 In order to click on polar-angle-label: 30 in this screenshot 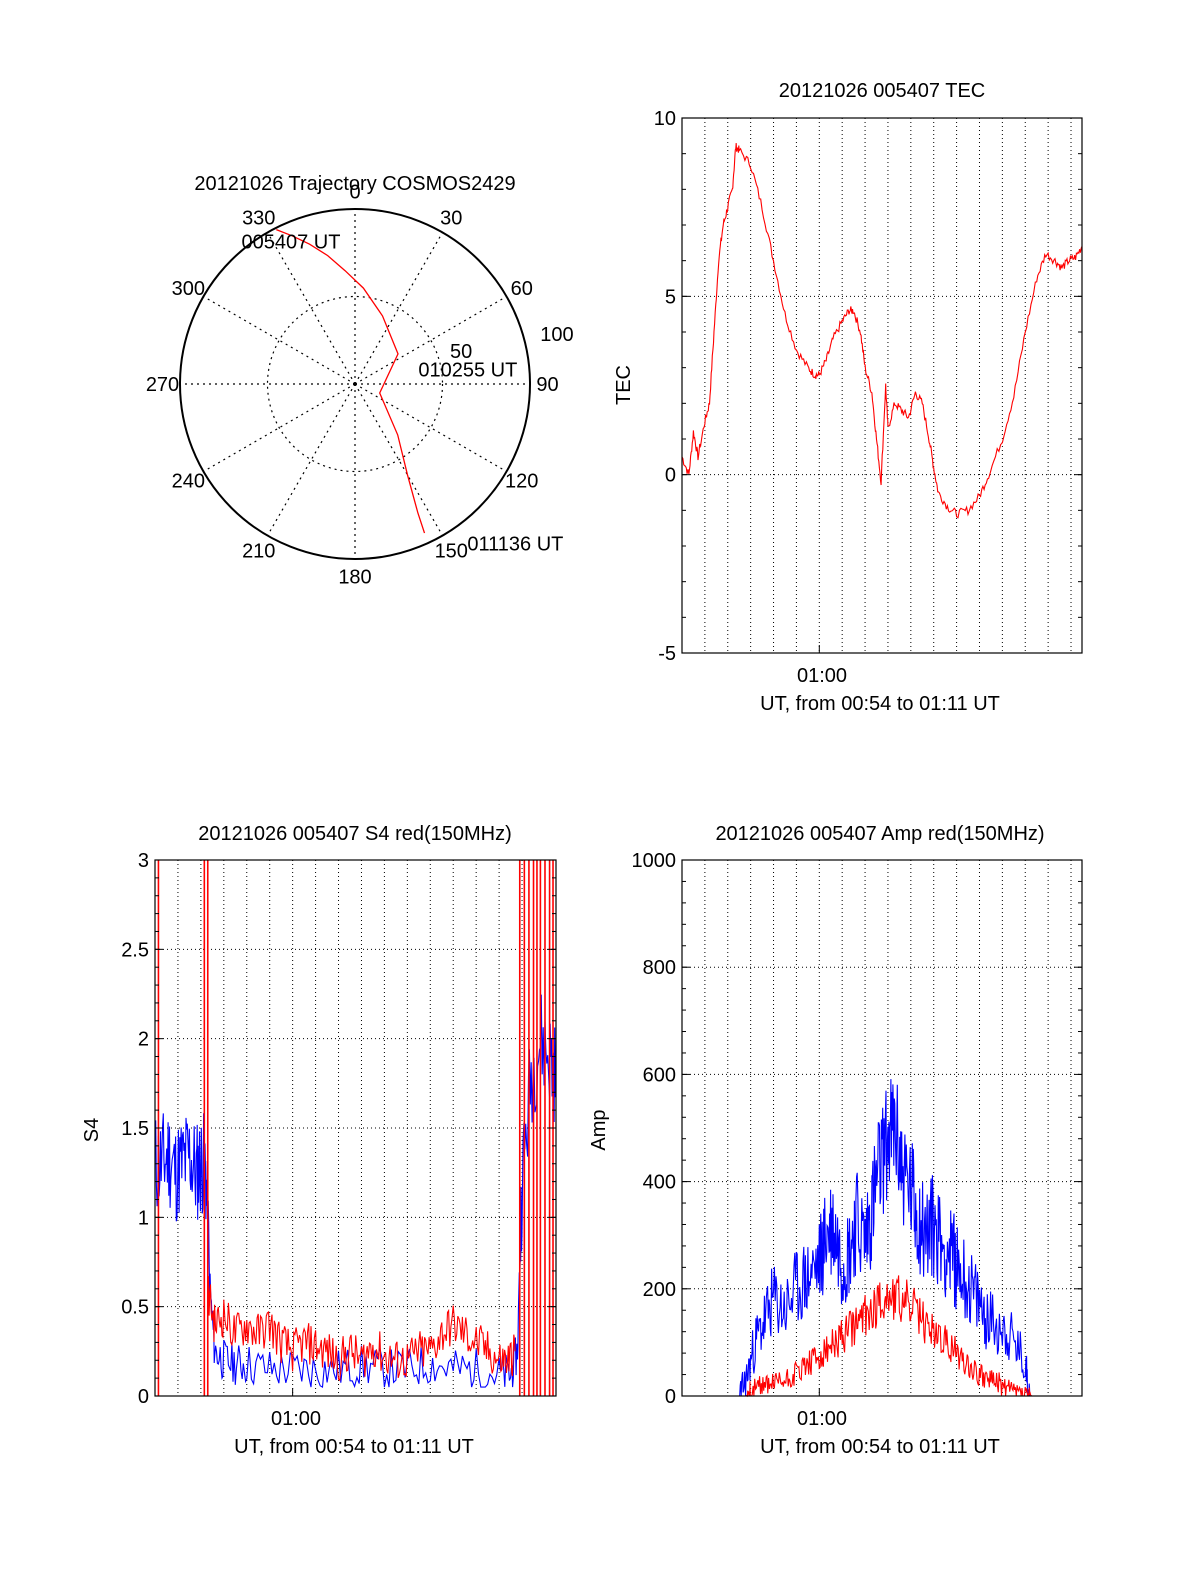, I will do `click(451, 218)`.